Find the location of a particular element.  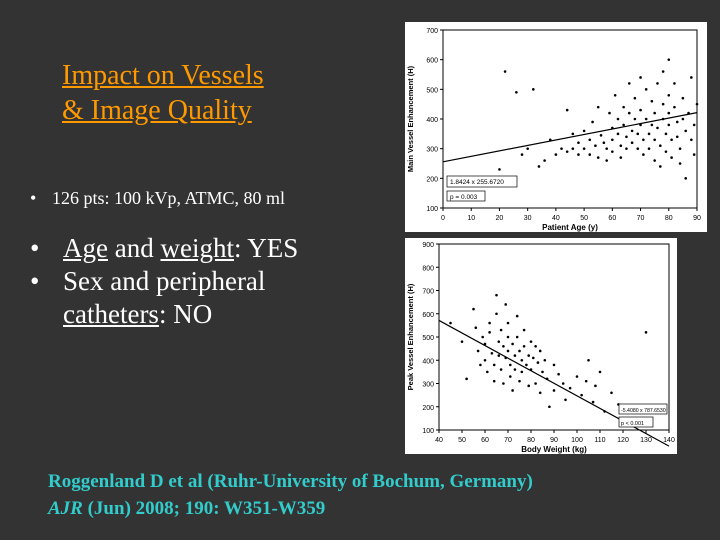

y-tick-label: 700 is located at coordinates (432, 31).